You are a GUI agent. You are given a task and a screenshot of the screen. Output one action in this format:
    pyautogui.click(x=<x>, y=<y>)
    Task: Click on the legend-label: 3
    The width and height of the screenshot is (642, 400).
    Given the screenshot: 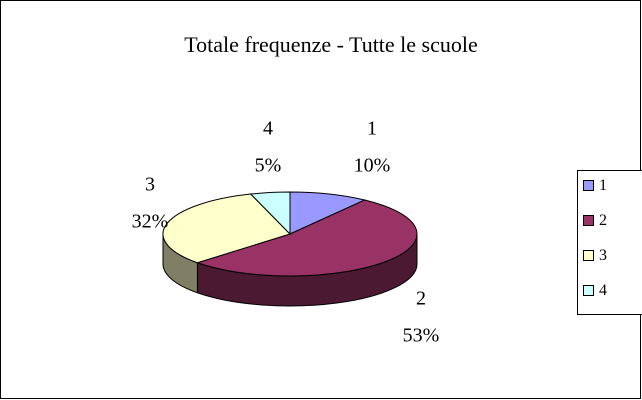 What is the action you would take?
    pyautogui.click(x=603, y=255)
    